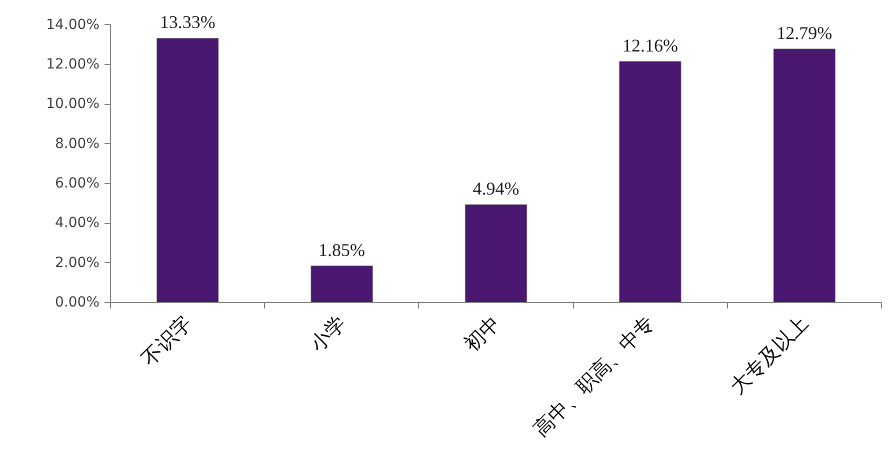 The height and width of the screenshot is (452, 891). What do you see at coordinates (77, 184) in the screenshot?
I see `y-tick-label: 6.00%` at bounding box center [77, 184].